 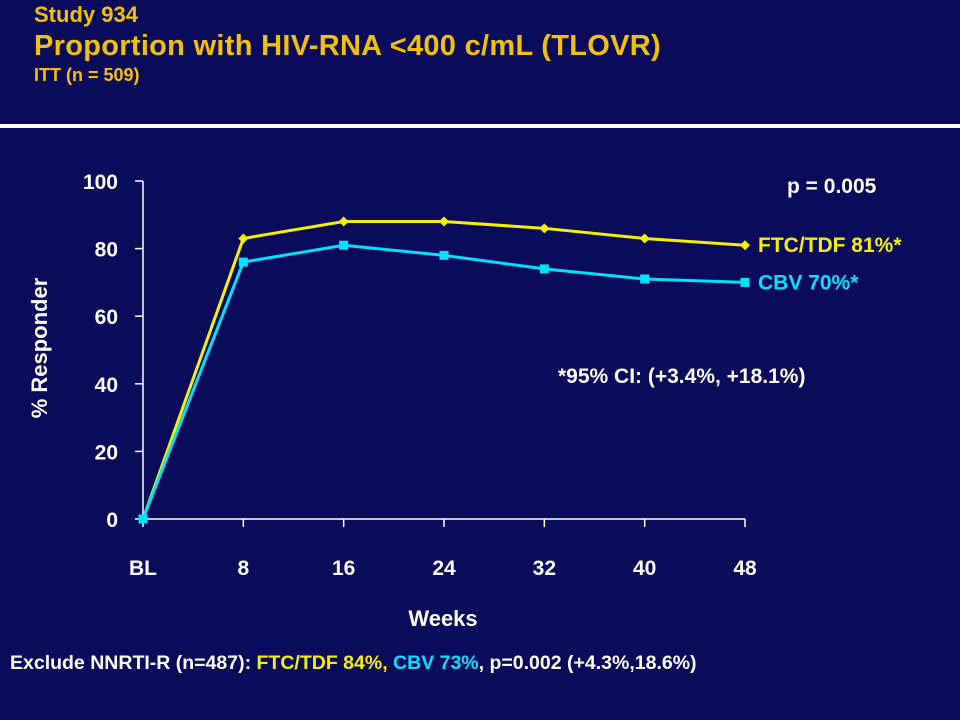 I want to click on subtitle: ITT (n = 509), so click(x=87, y=75).